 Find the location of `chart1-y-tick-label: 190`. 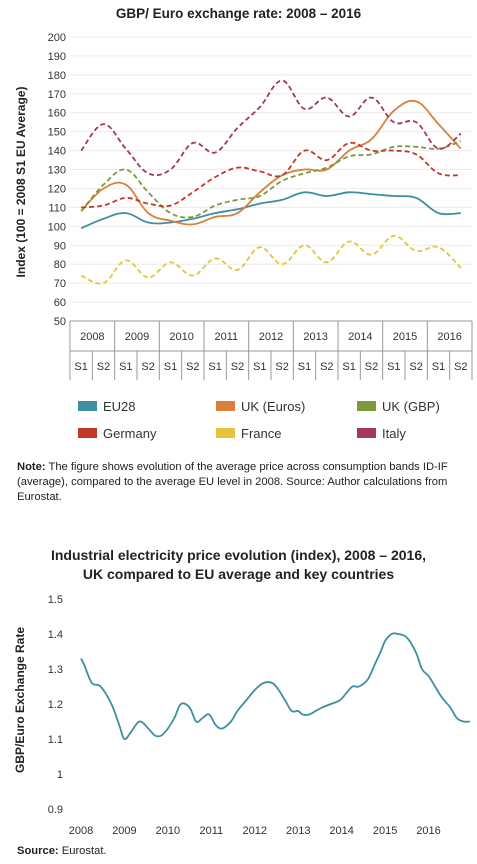

chart1-y-tick-label: 190 is located at coordinates (57, 57).